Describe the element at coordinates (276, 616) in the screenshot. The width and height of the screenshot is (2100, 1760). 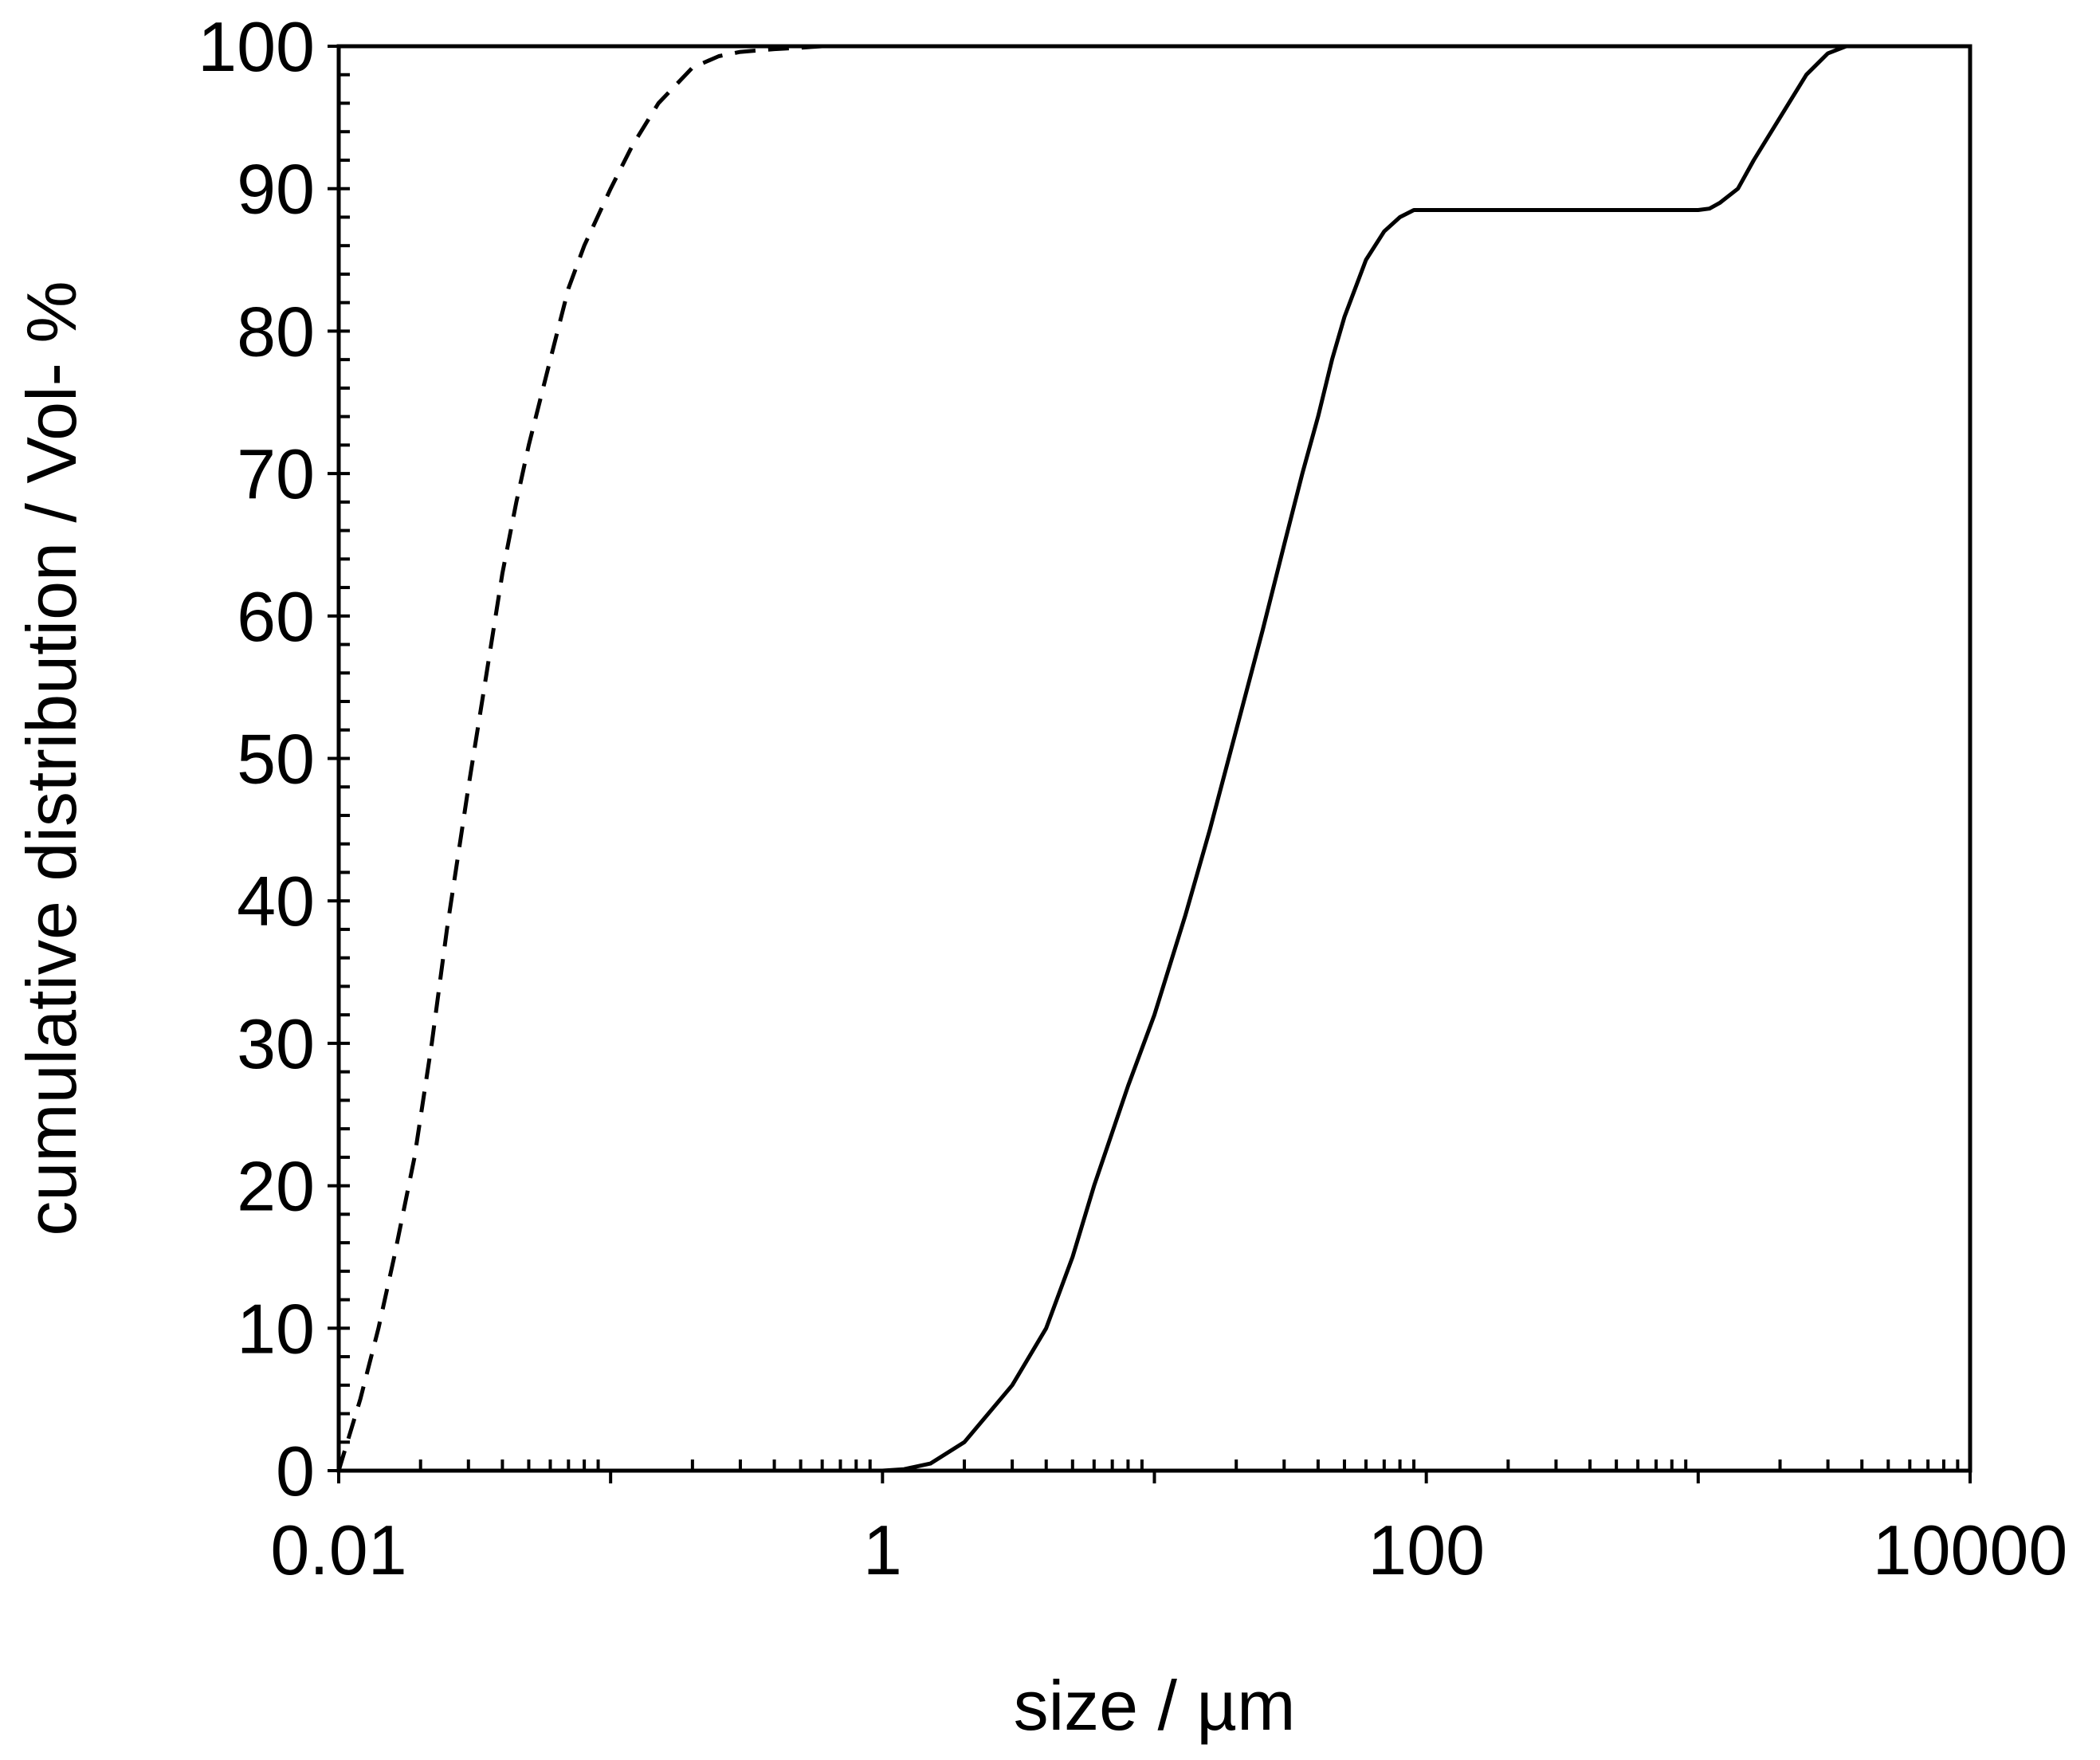
I see `y-tick-label: 60` at that location.